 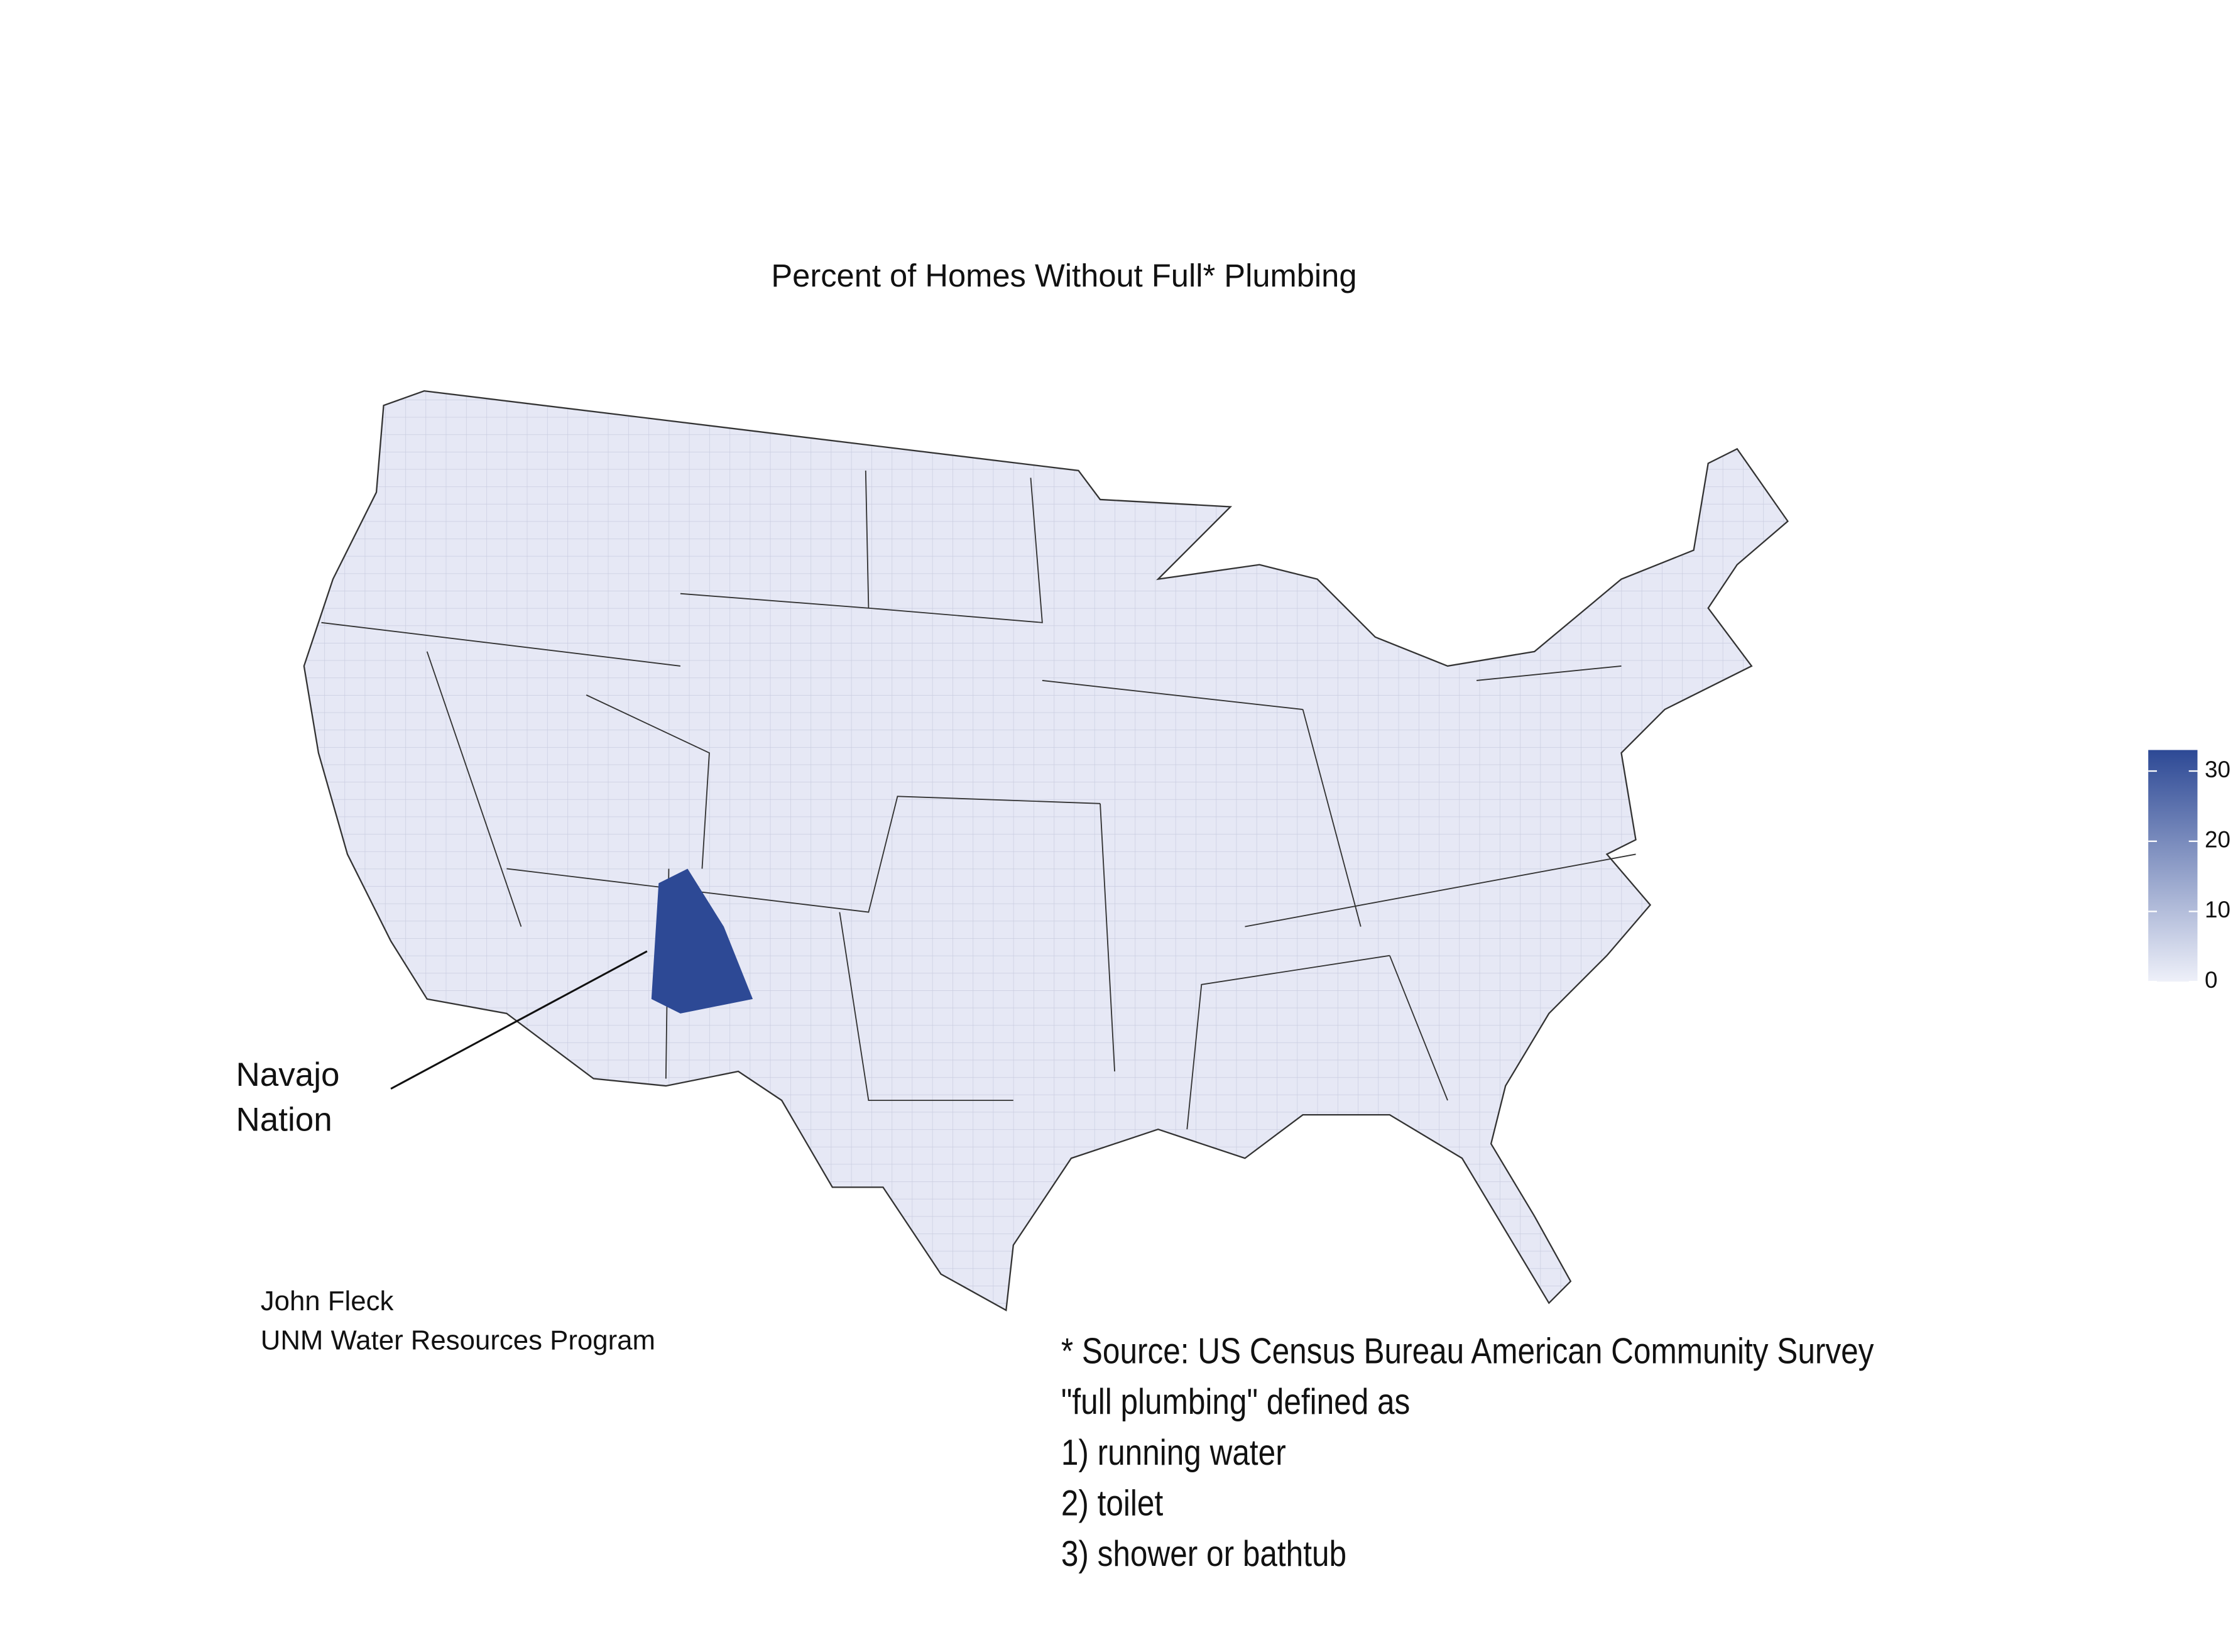 I want to click on credit: John Fleck, so click(x=327, y=1301).